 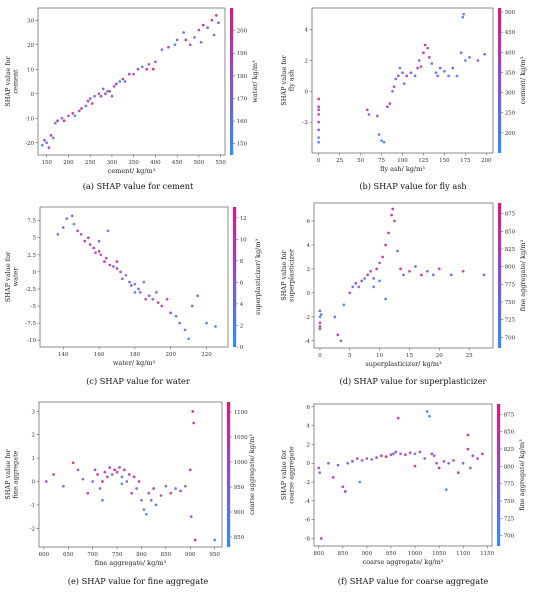 I want to click on chart-5-xtick-label-1: 650, so click(x=68, y=555).